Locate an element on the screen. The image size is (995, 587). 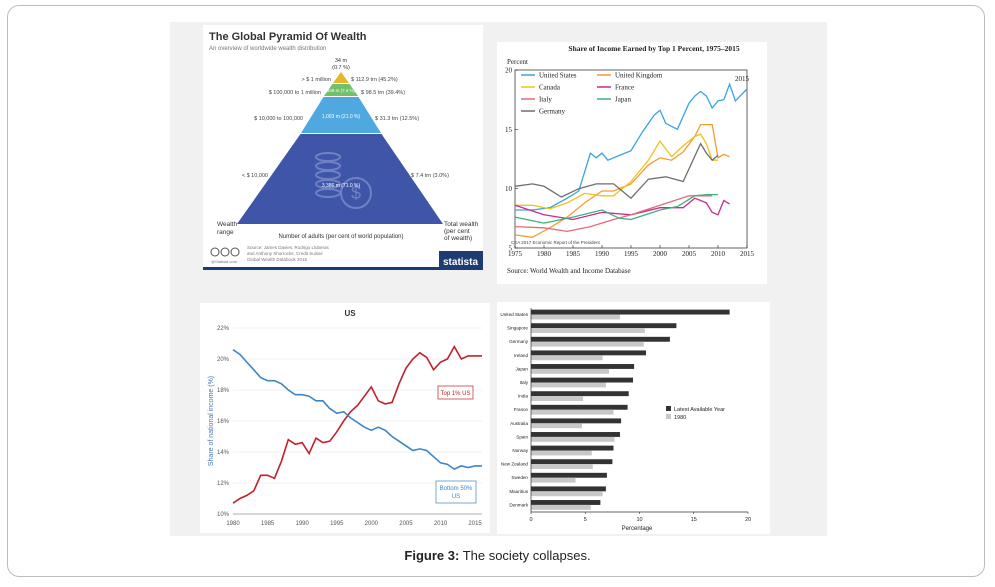
bar-mauritius-latest-available-year is located at coordinates (568, 489).